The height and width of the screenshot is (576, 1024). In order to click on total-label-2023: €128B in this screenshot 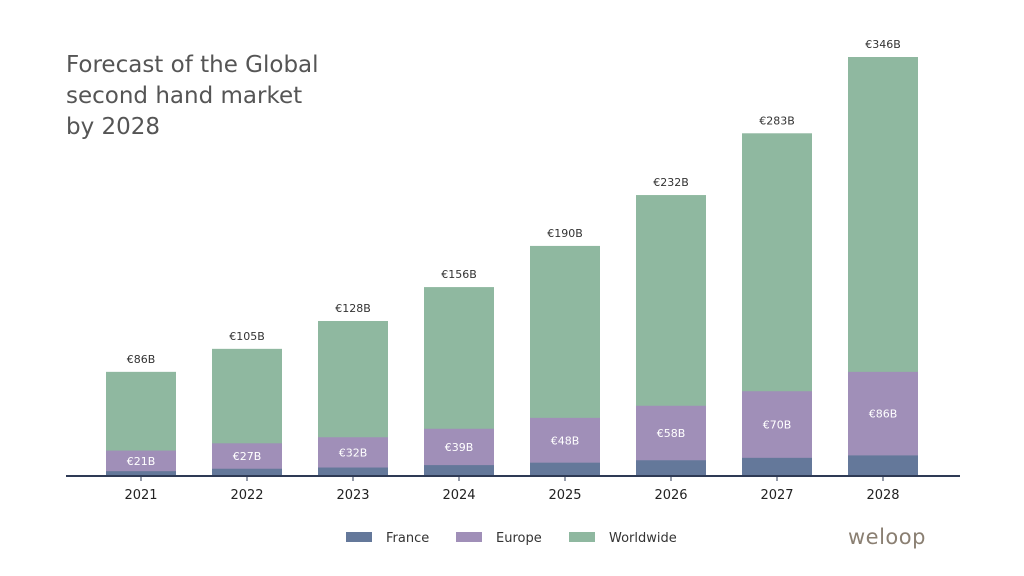, I will do `click(353, 308)`.